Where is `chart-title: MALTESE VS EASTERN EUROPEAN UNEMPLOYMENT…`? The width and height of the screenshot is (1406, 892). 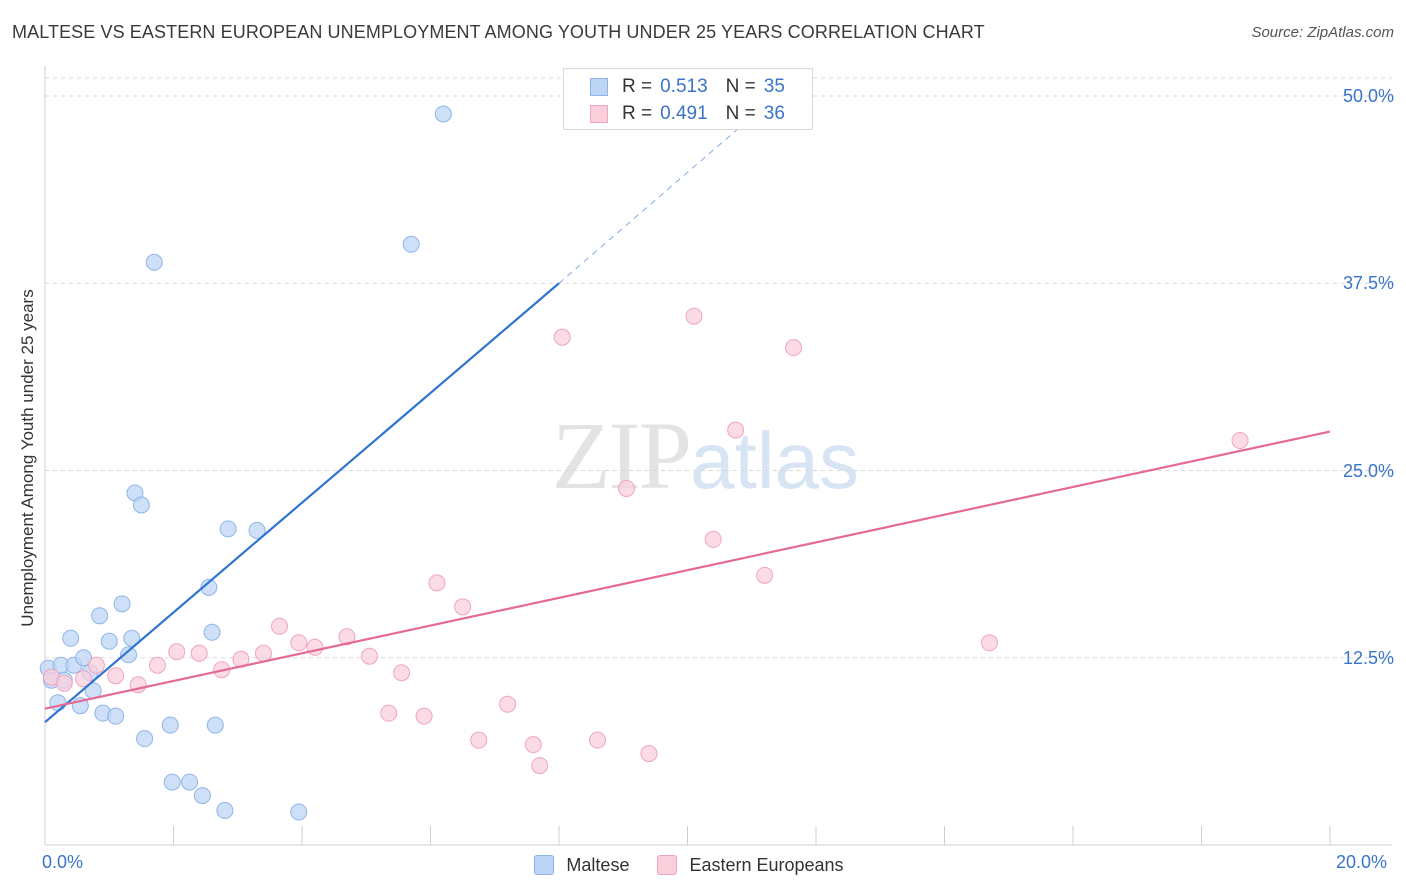 chart-title: MALTESE VS EASTERN EUROPEAN UNEMPLOYMENT… is located at coordinates (498, 32).